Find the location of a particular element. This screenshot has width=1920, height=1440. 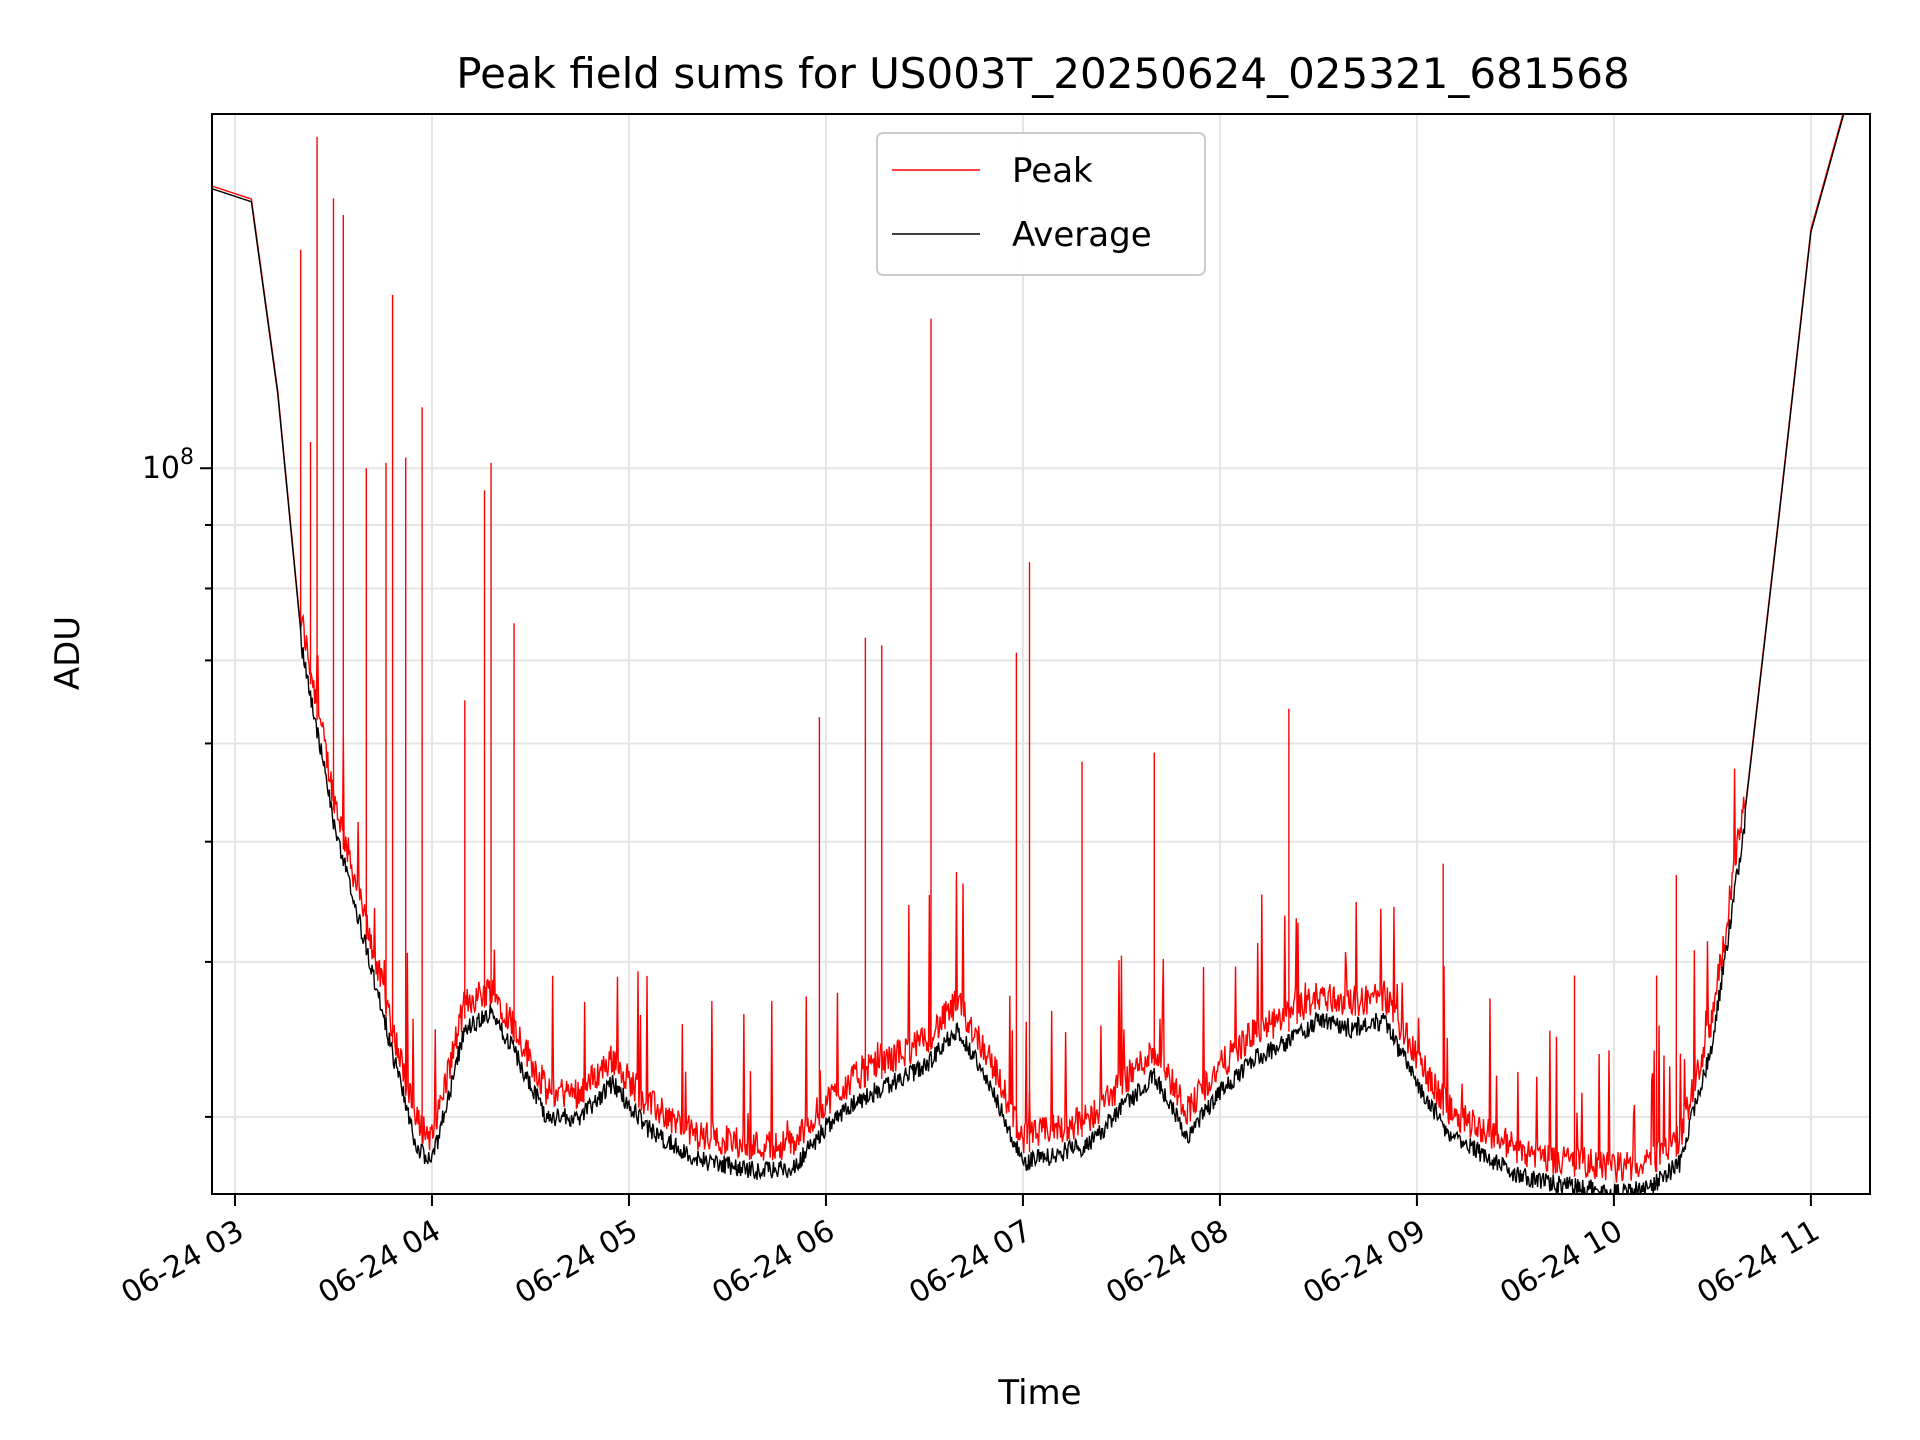

y-tick-exponent: 8 is located at coordinates (187, 457).